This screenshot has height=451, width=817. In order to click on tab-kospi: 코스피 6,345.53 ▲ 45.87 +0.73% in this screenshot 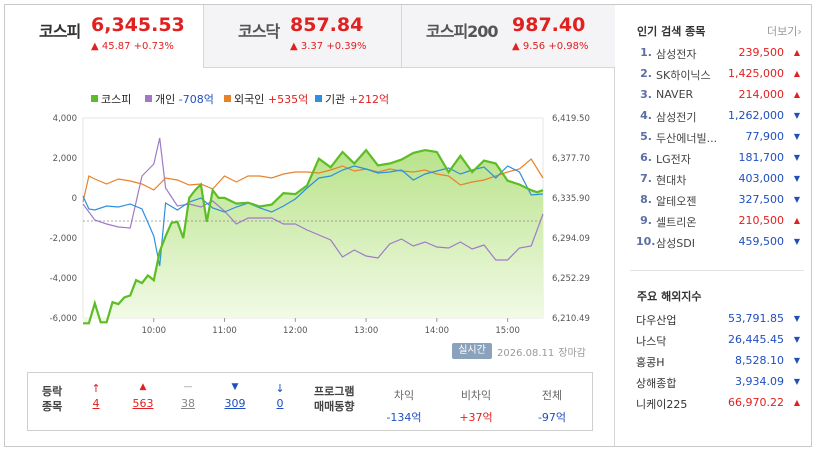, I will do `click(104, 36)`.